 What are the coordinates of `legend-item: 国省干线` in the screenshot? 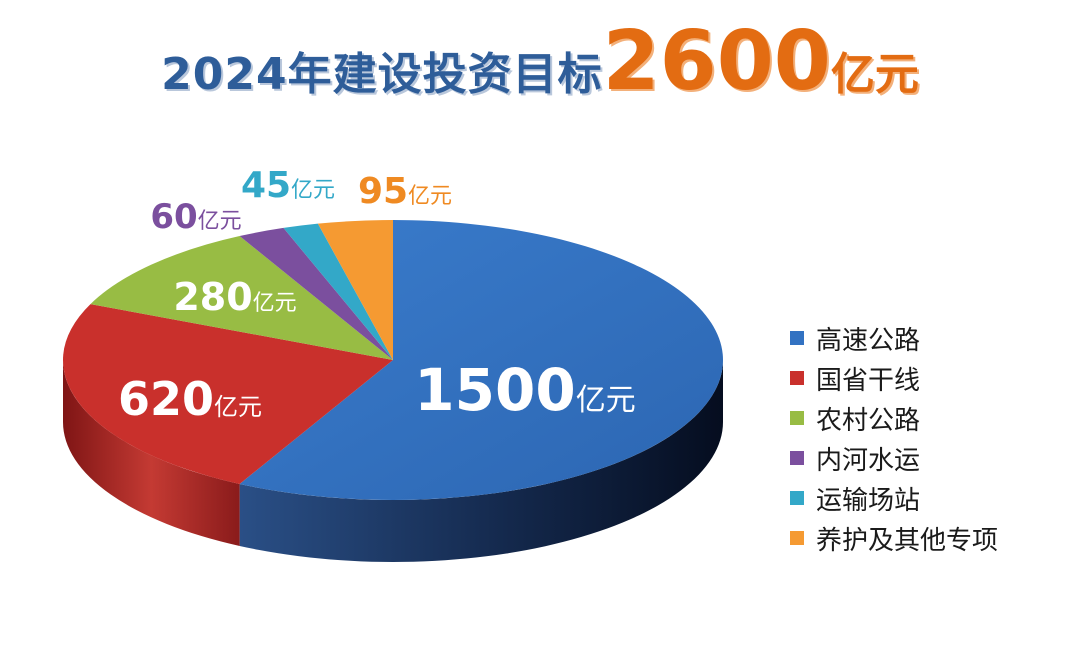 It's located at (894, 378).